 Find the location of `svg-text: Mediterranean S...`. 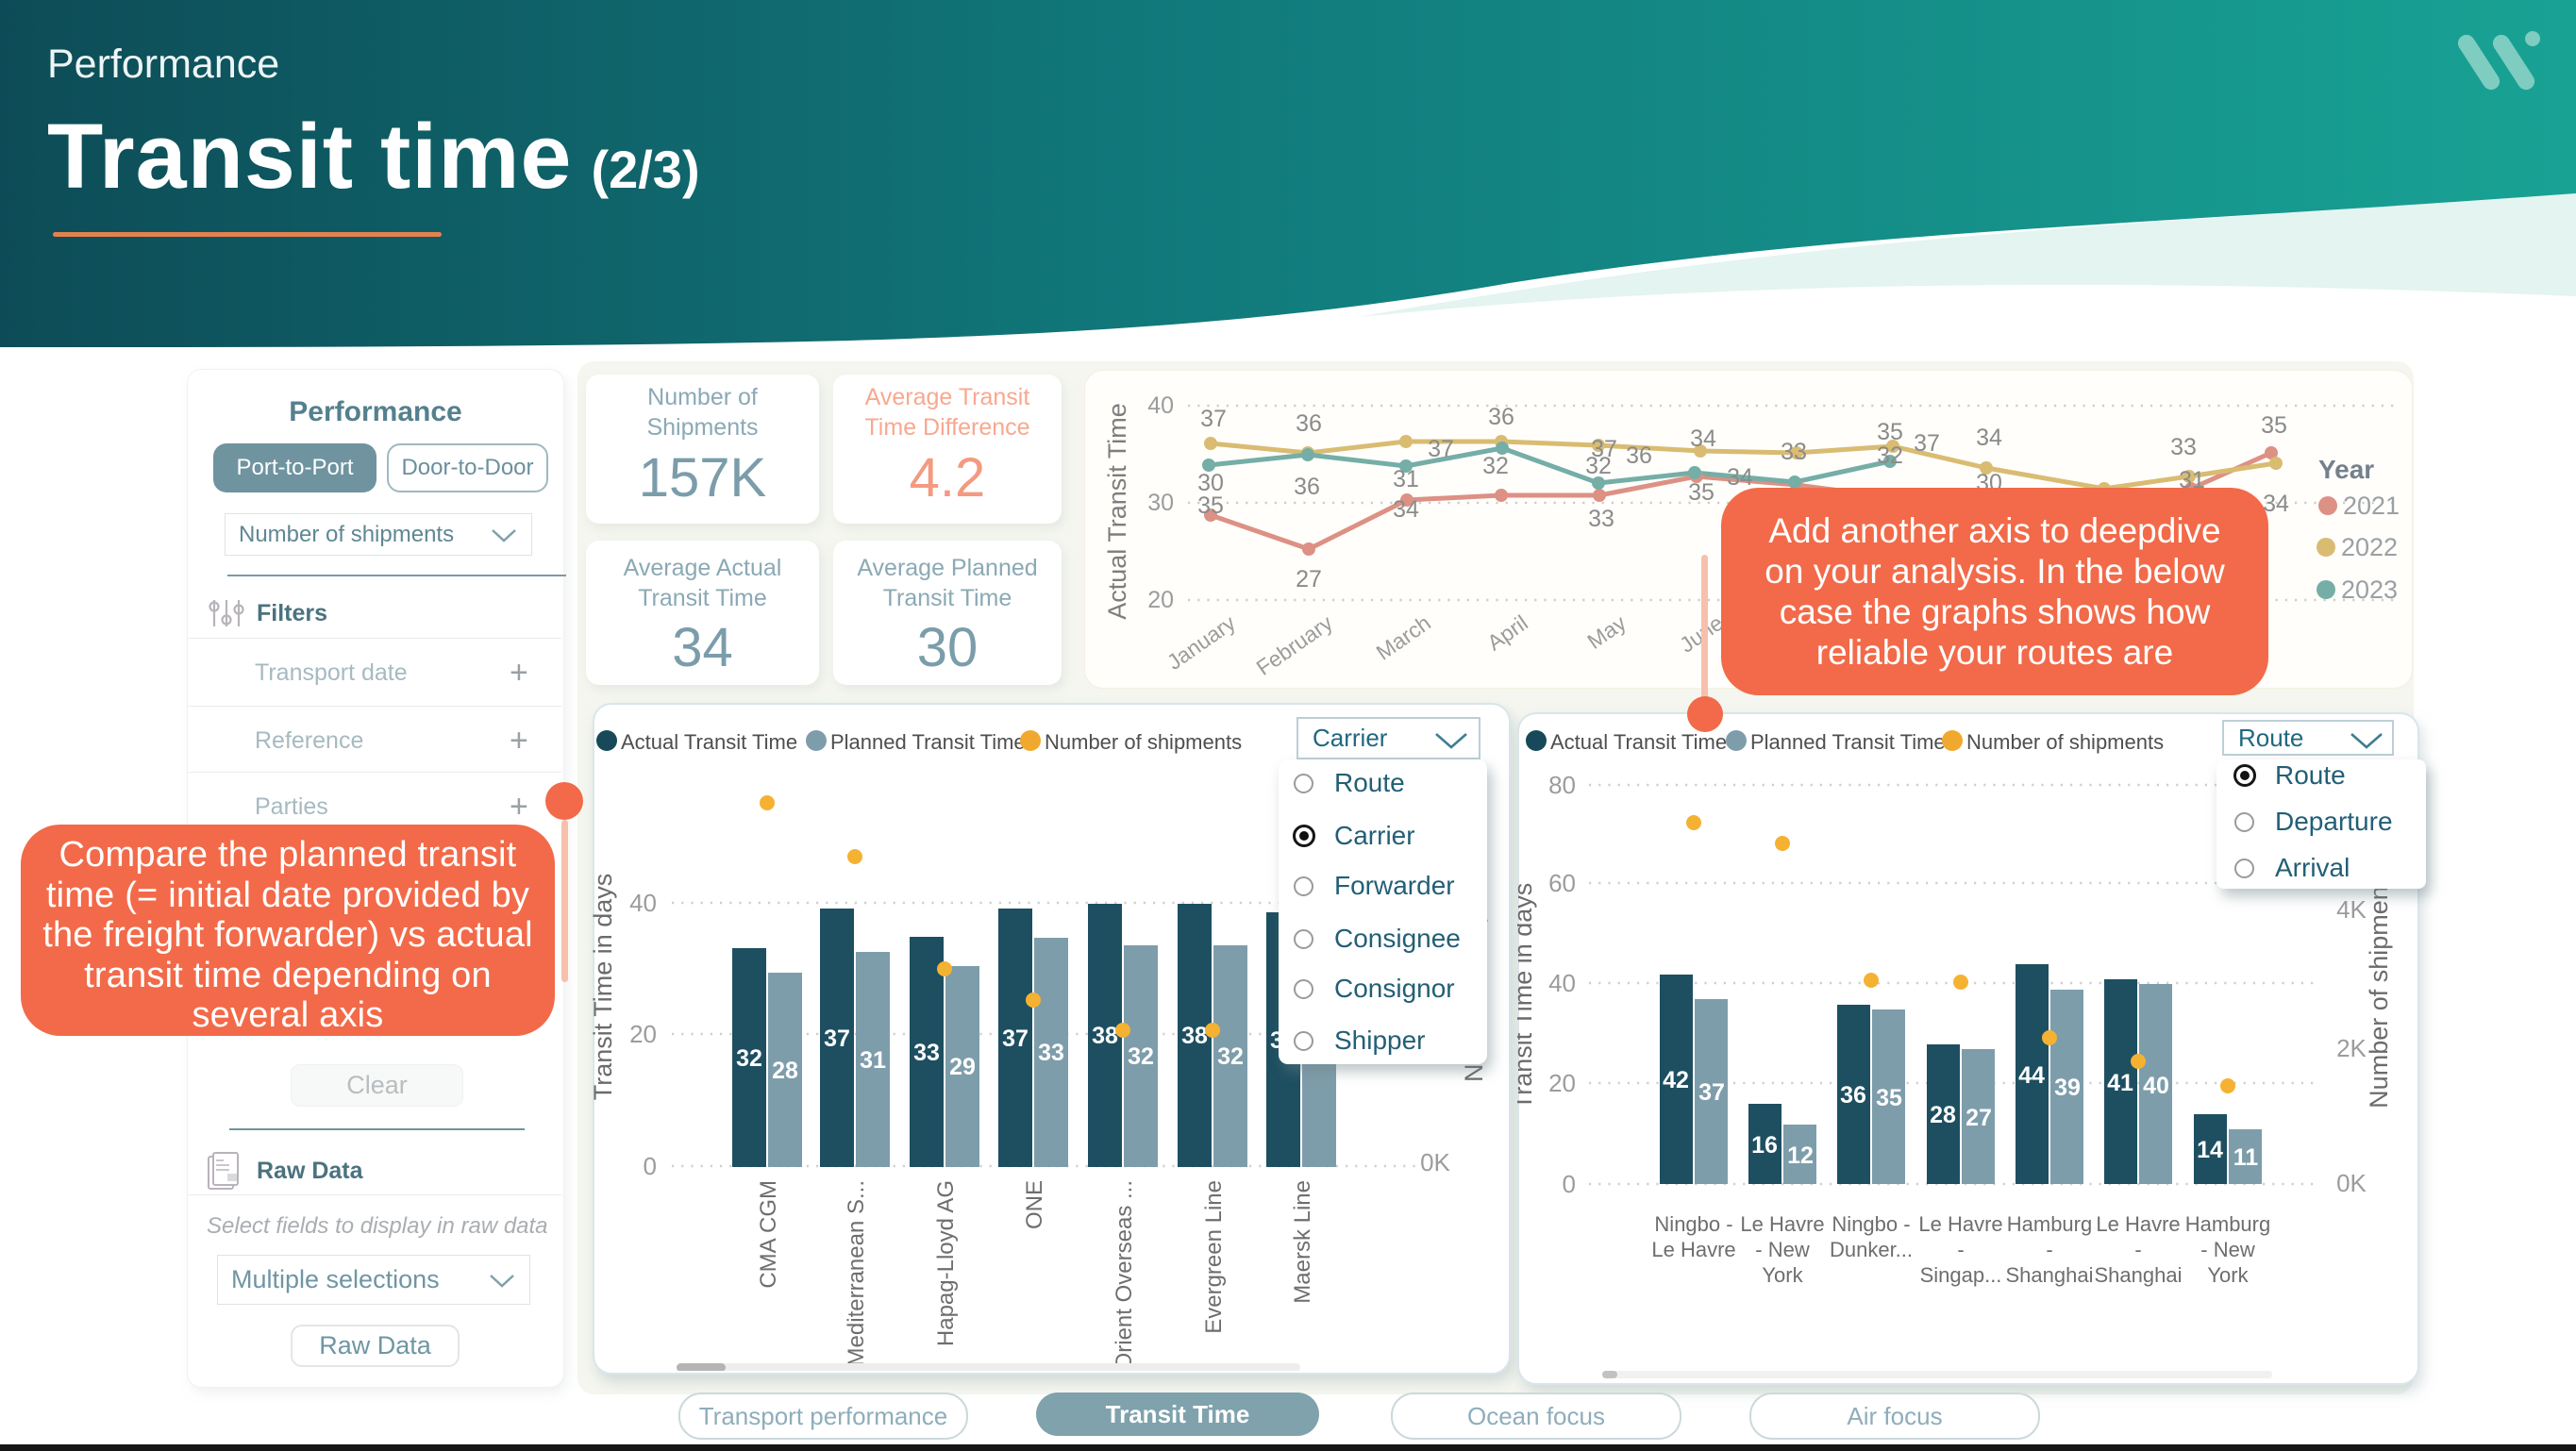

svg-text: Mediterranean S... is located at coordinates (856, 1273).